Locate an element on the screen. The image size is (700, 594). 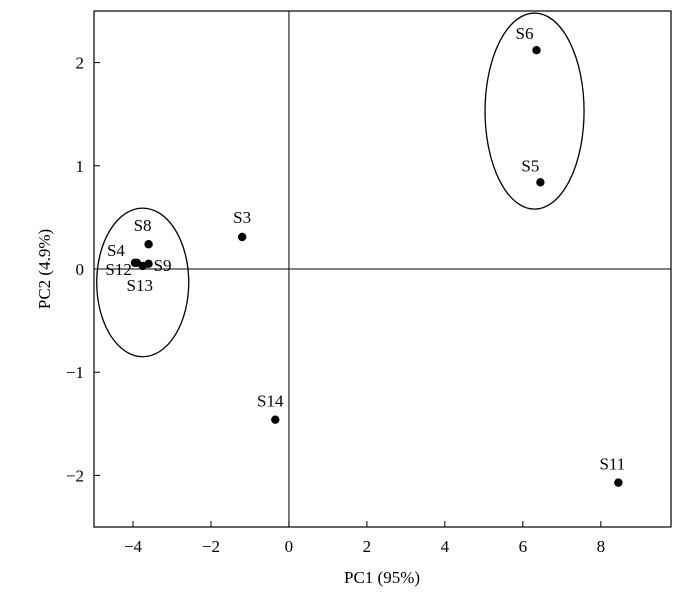
point-label-s9: S9 is located at coordinates (163, 265).